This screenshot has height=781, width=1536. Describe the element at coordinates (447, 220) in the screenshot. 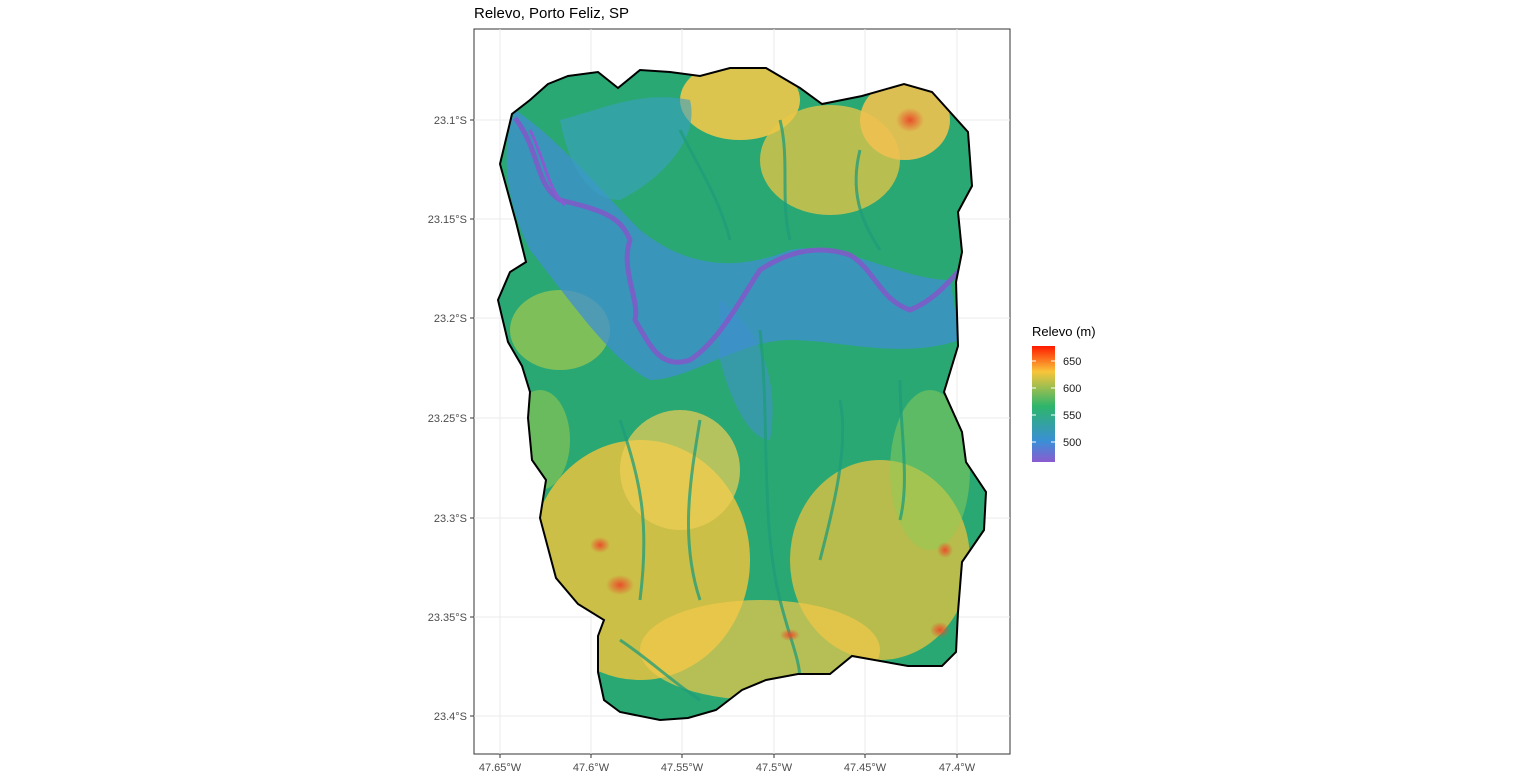

I see `y-tick-label: 23.15°S` at that location.